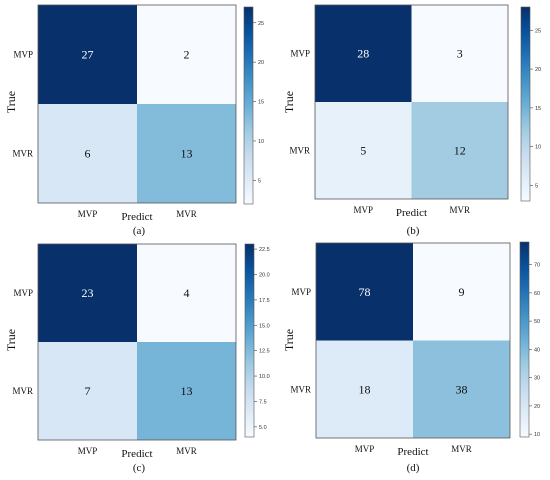  I want to click on cell-value-label: 78, so click(365, 292).